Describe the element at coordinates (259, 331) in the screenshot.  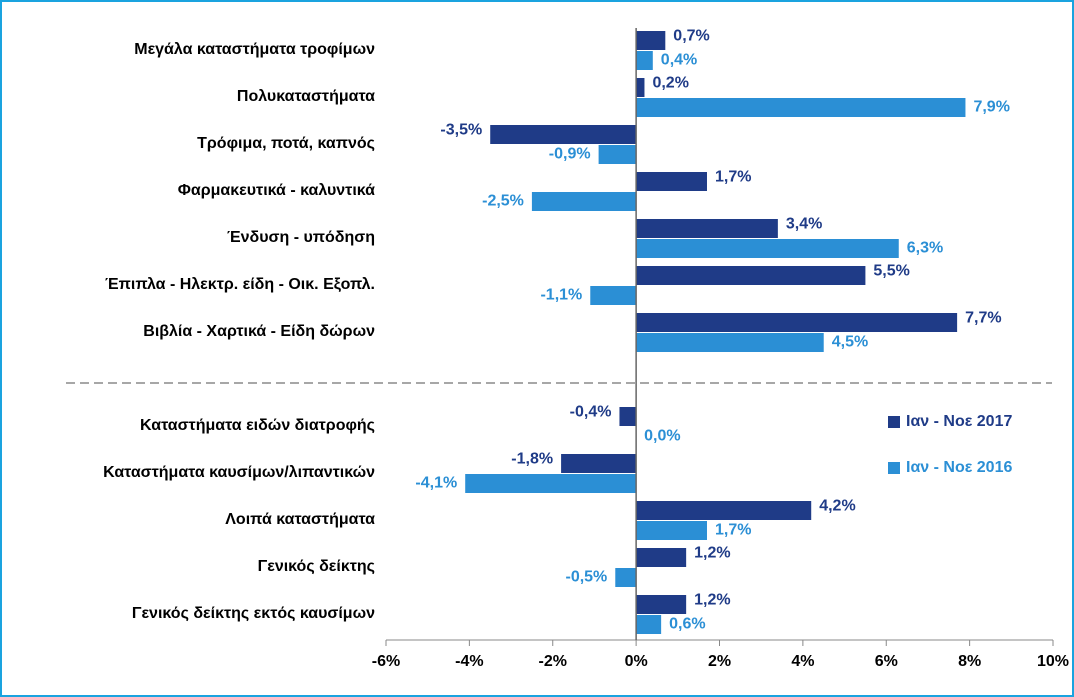
I see `category-label: Βιβλία - Χαρτικά - Είδη δώρων` at that location.